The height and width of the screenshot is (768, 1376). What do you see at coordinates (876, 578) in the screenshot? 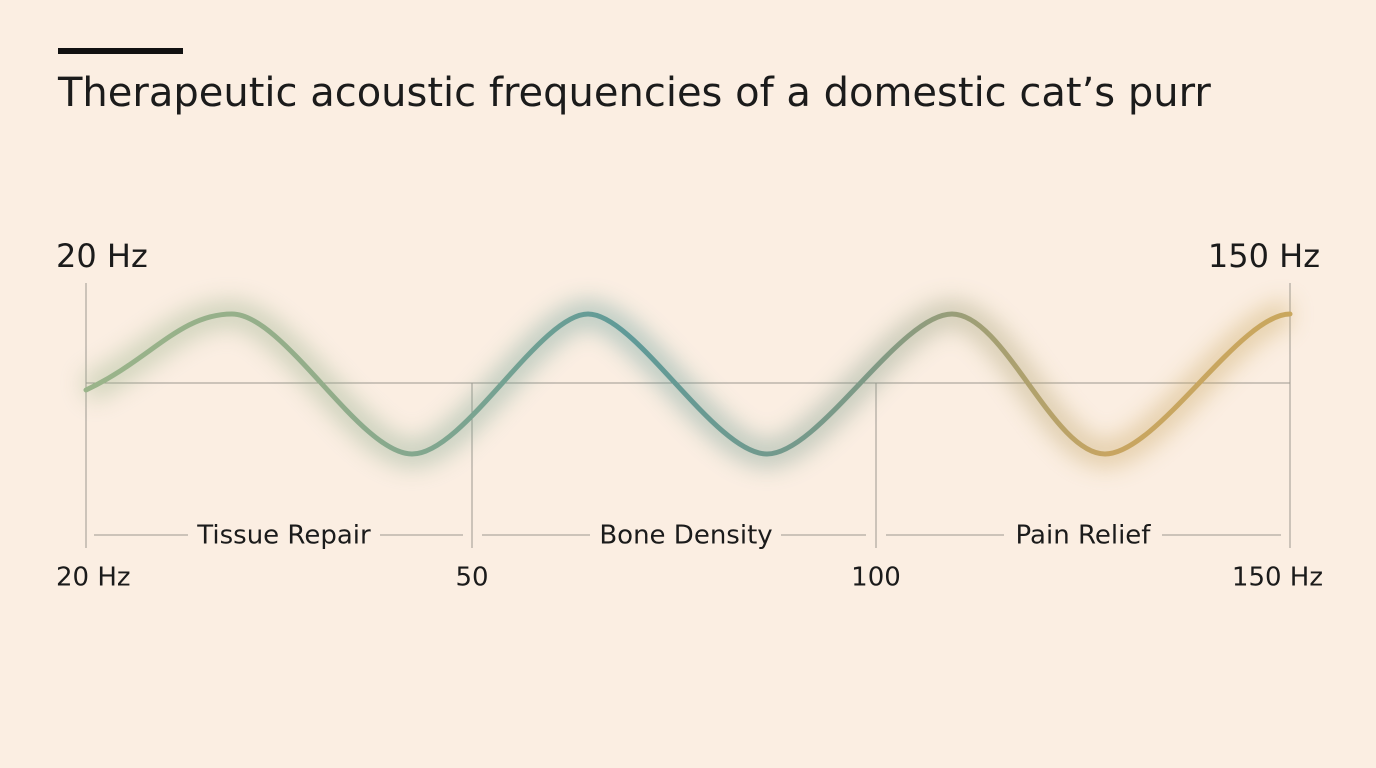
I see `axis-label: 100` at bounding box center [876, 578].